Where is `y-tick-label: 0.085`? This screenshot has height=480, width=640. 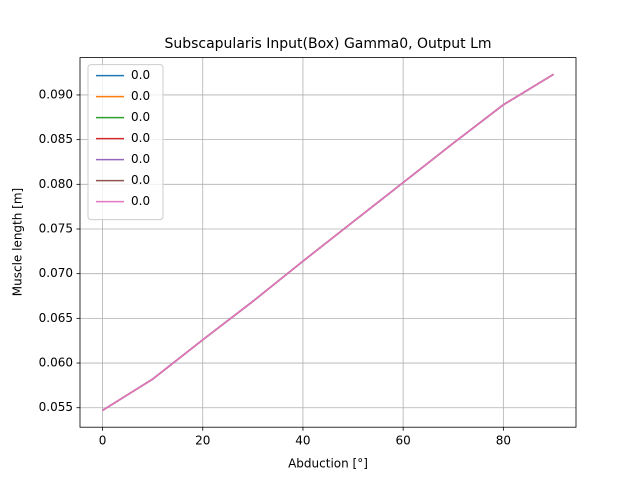
y-tick-label: 0.085 is located at coordinates (56, 139).